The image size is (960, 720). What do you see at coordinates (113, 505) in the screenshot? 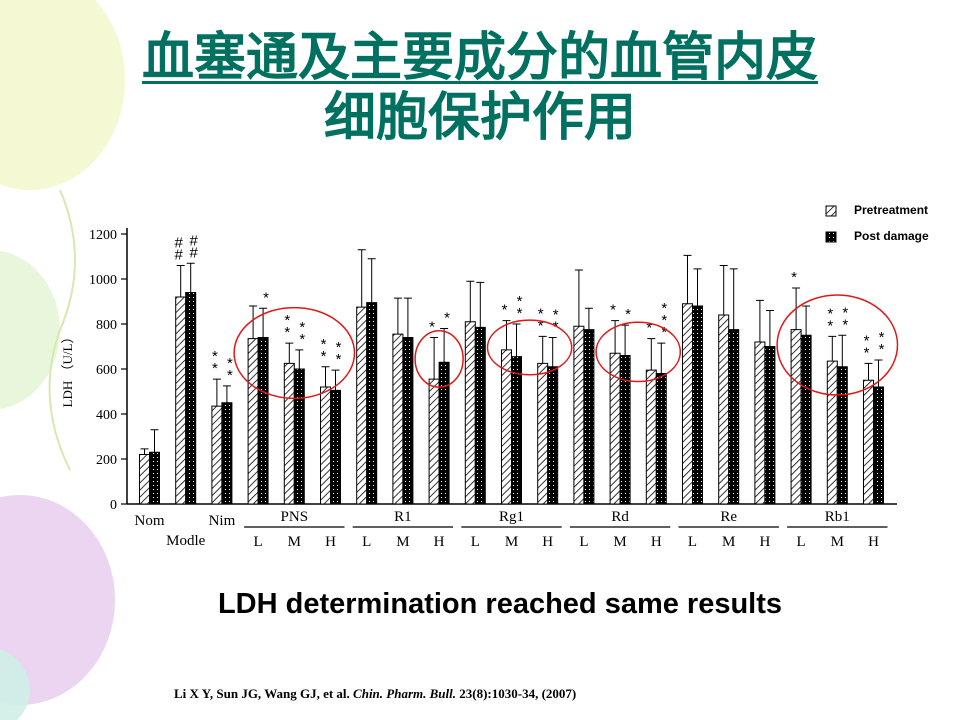
I see `y-tick-label: 0` at bounding box center [113, 505].